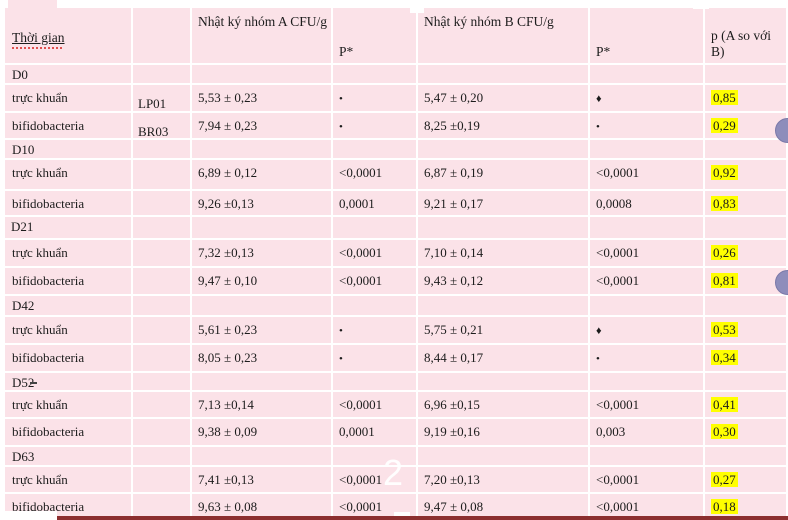  Describe the element at coordinates (28, 515) in the screenshot. I see `bottom-left-white-corner` at that location.